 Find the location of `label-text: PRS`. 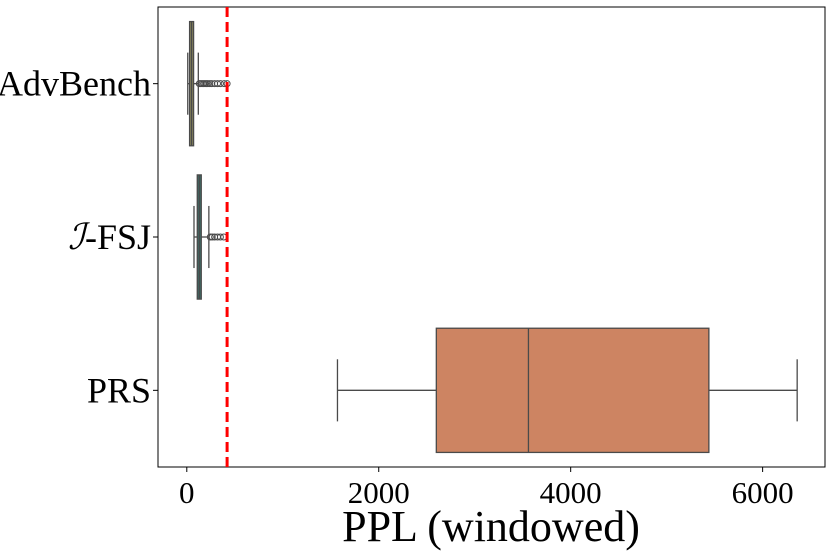

label-text: PRS is located at coordinates (119, 390).